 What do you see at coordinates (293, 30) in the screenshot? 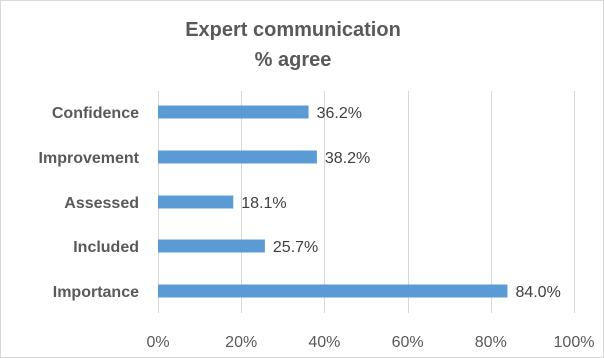
I see `chart-title-line-1: Expert communication` at bounding box center [293, 30].